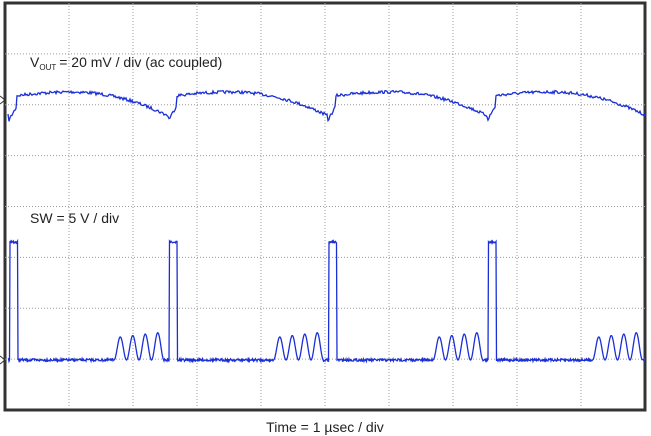  I want to click on sw-marker, so click(3, 360).